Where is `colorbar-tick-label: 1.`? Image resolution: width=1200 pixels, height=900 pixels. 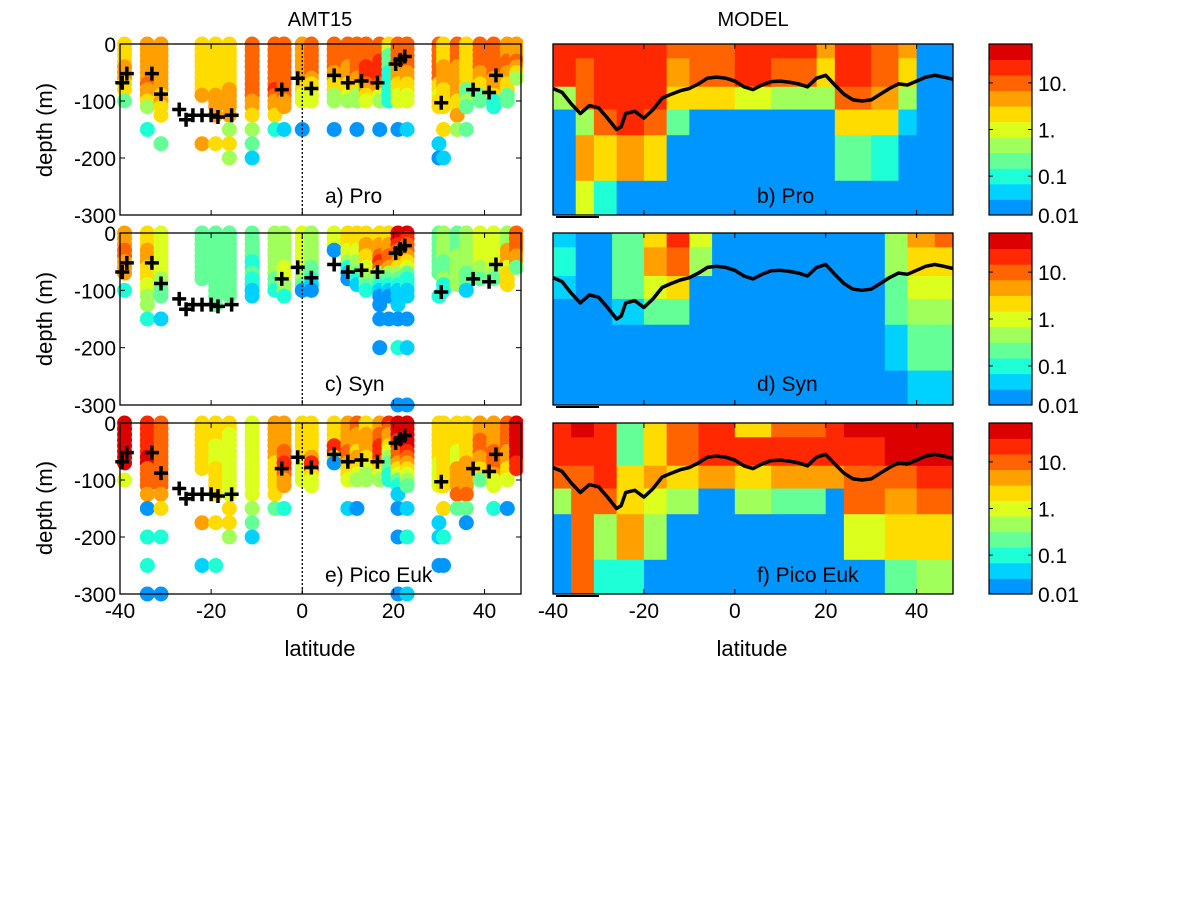
colorbar-tick-label: 1. is located at coordinates (1047, 510).